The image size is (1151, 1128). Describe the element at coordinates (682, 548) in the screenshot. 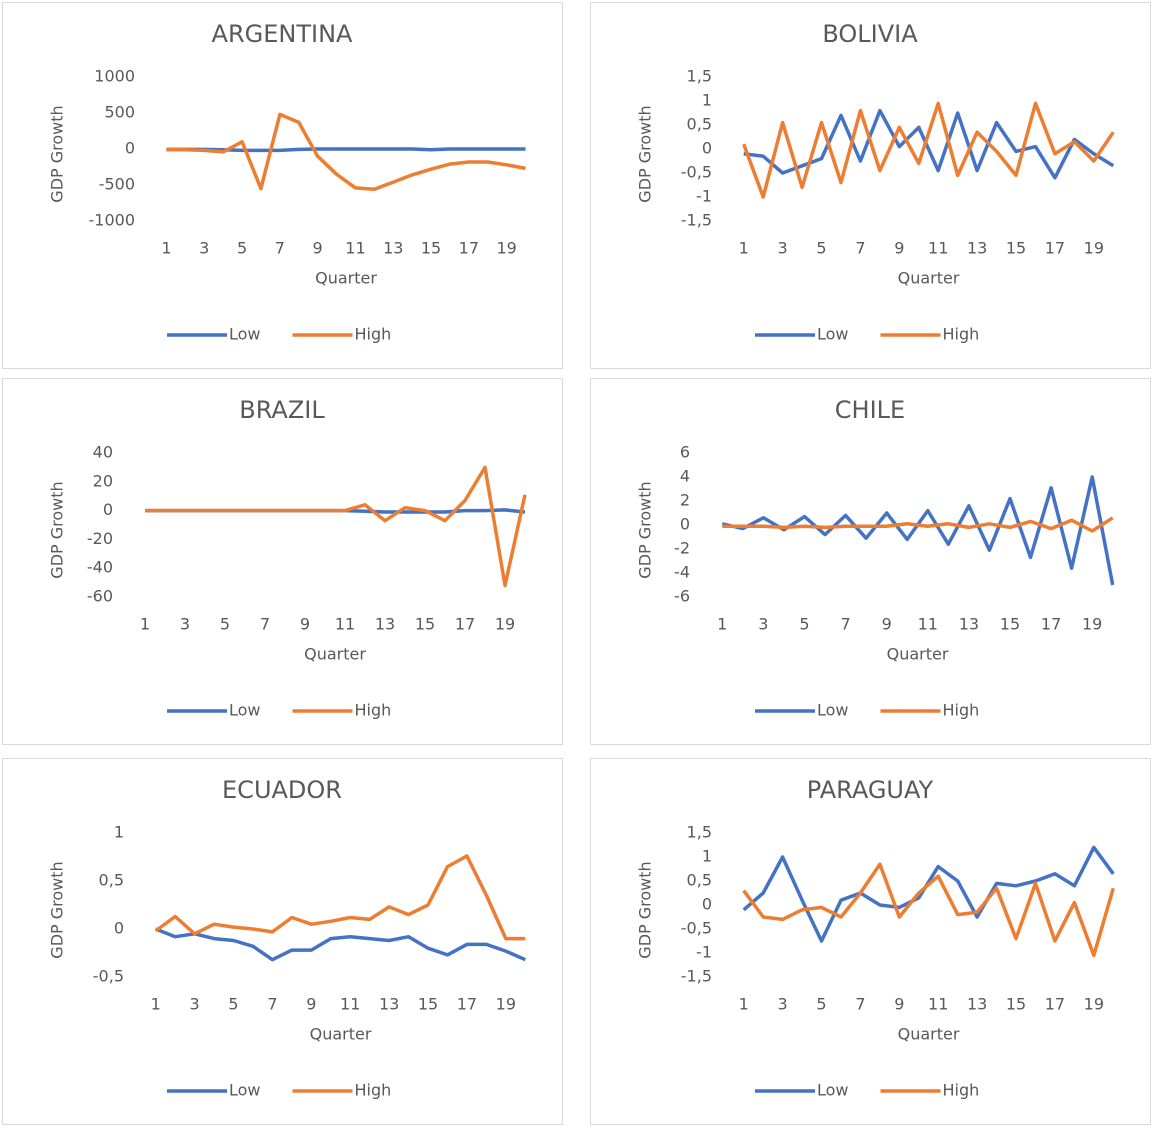

I see `y-tick-label: -2` at that location.